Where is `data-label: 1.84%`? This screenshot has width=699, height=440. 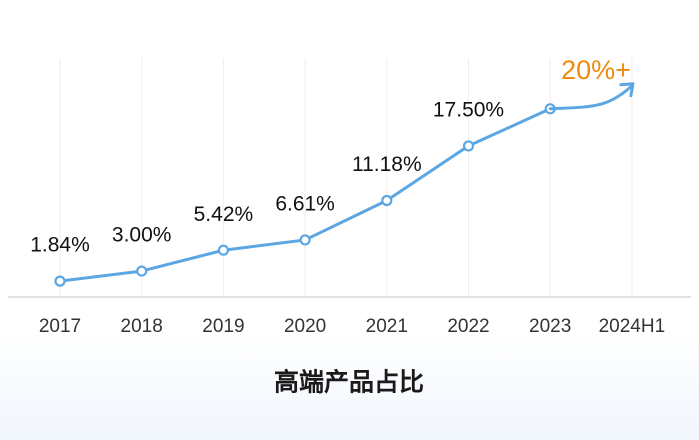
data-label: 1.84% is located at coordinates (60, 245).